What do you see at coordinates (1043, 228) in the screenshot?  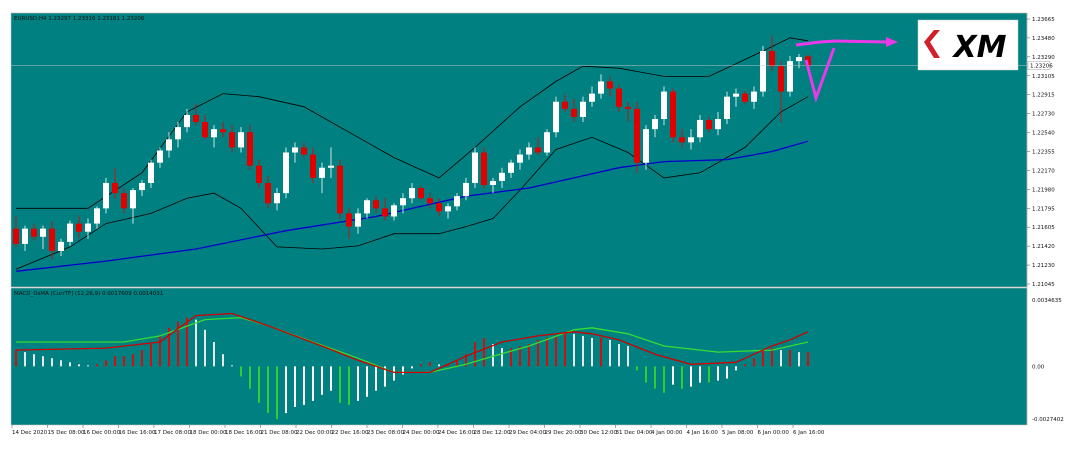 I see `price-axis-label: 1.21605` at bounding box center [1043, 228].